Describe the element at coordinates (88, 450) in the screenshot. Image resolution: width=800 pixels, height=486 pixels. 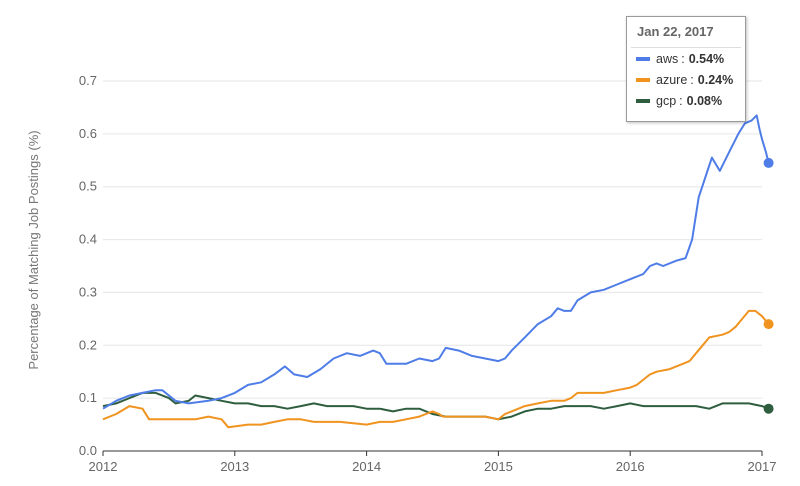
I see `y-tick-label: 0.0` at that location.